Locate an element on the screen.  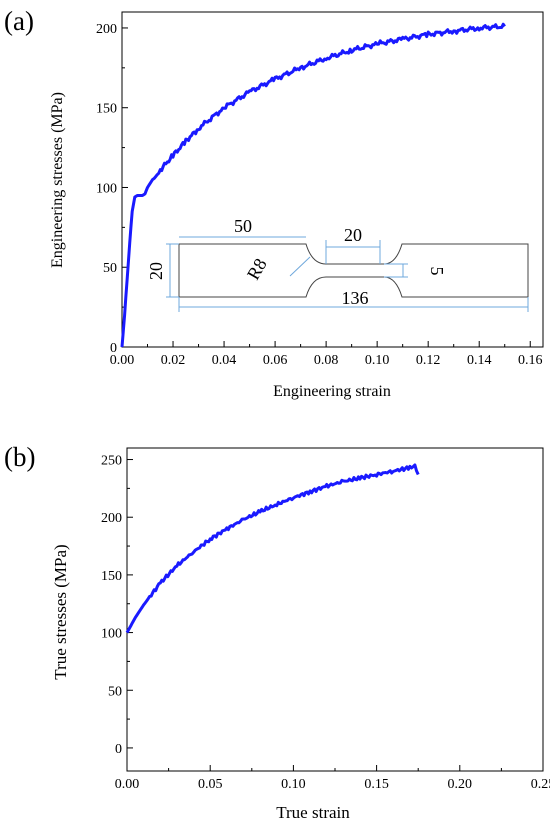
panel-b-xtick-label: 0.10 is located at coordinates (293, 784).